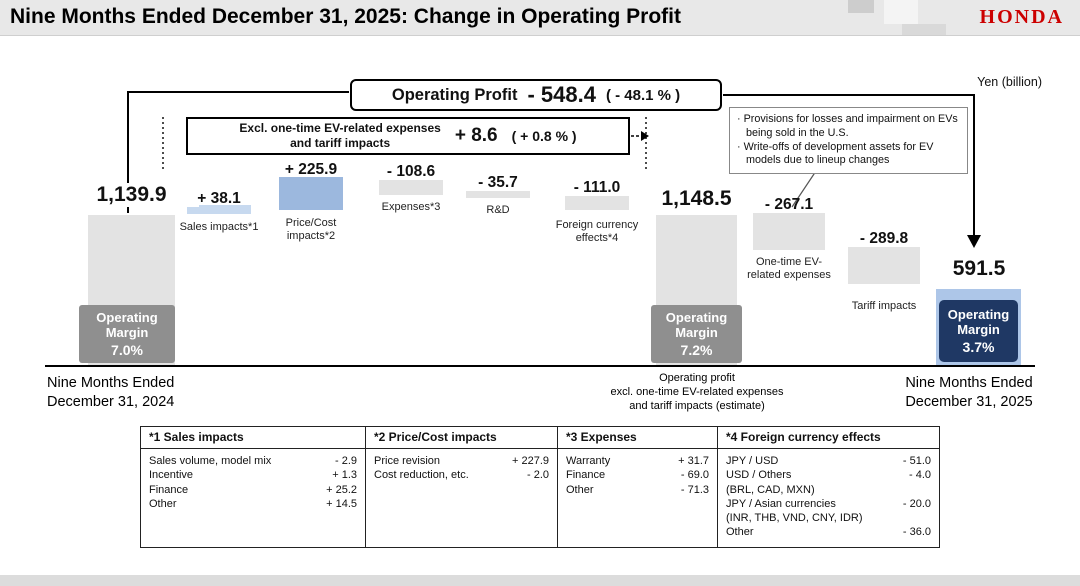 The image size is (1080, 586). I want to click on waterfall-bar-expenses, so click(411, 187).